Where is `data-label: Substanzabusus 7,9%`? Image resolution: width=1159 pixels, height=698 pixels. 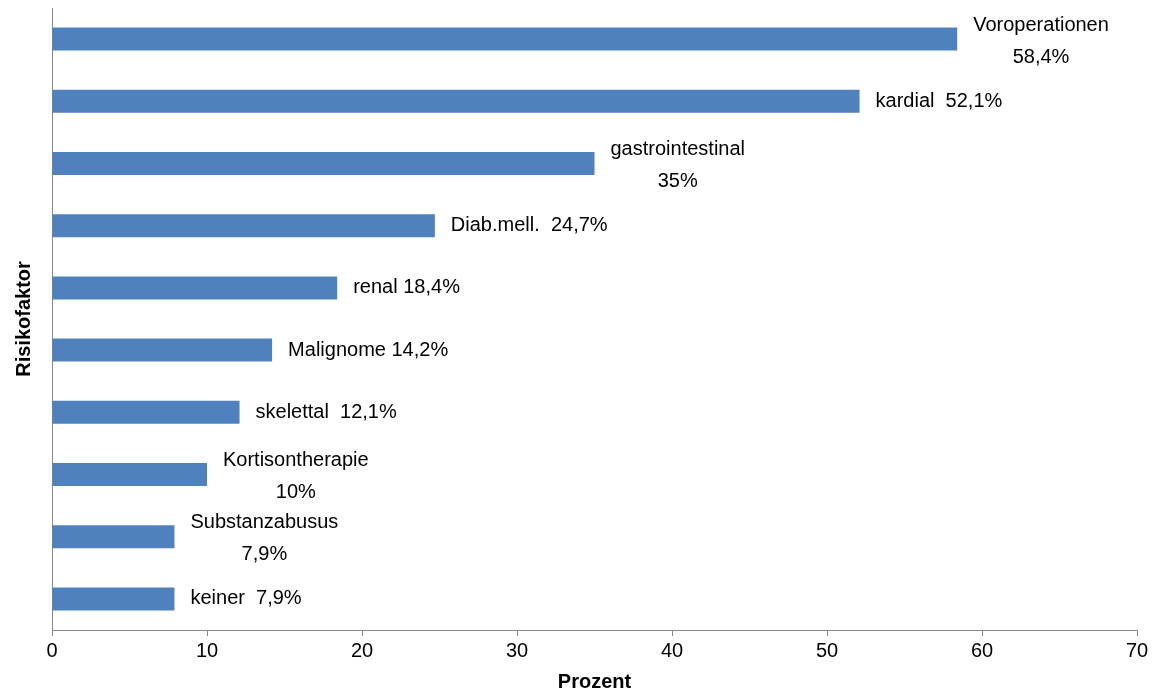 data-label: Substanzabusus 7,9% is located at coordinates (264, 537).